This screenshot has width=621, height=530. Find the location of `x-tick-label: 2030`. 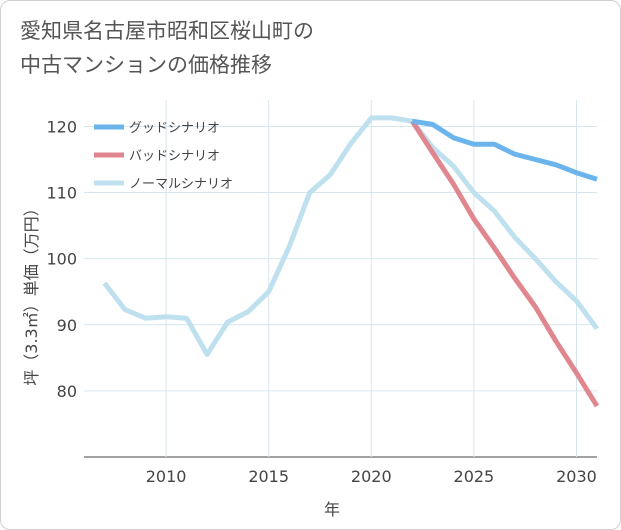

x-tick-label: 2030 is located at coordinates (576, 476).